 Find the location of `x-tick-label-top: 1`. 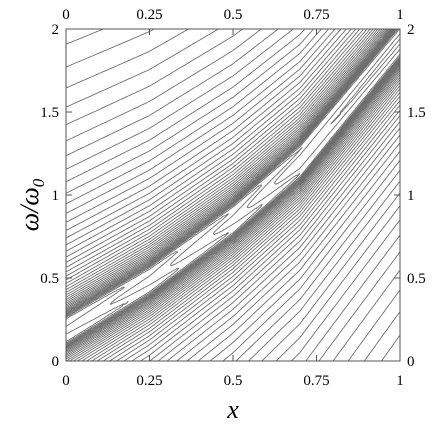

x-tick-label-top: 1 is located at coordinates (400, 15).